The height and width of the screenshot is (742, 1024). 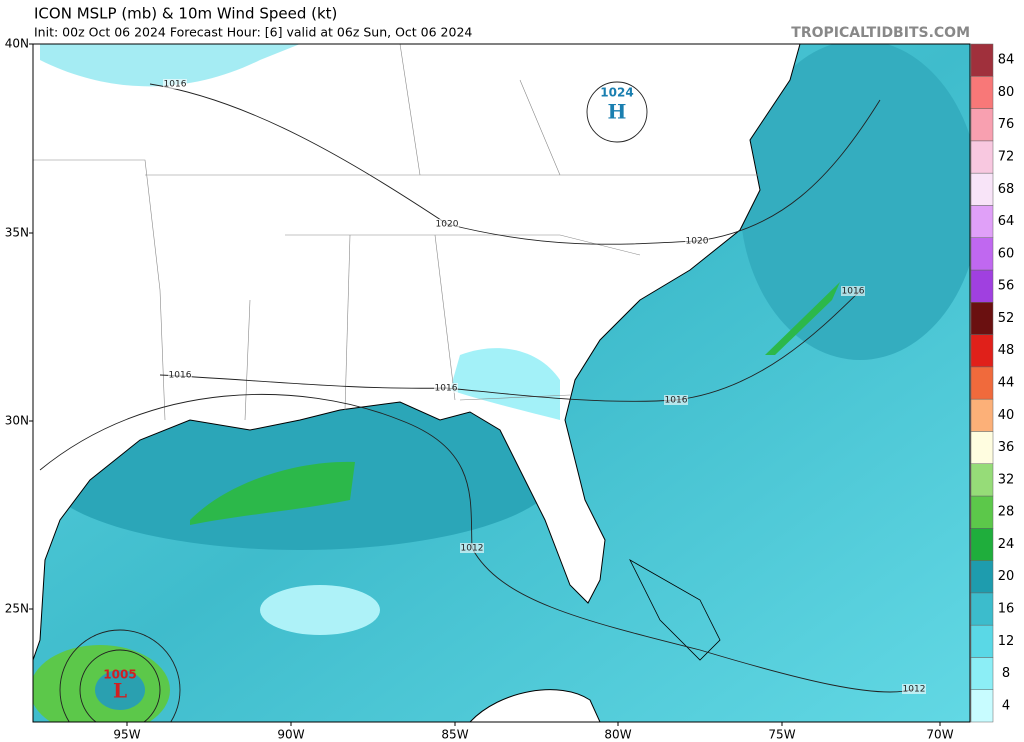 I want to click on colorbar-label: 76, so click(x=1006, y=124).